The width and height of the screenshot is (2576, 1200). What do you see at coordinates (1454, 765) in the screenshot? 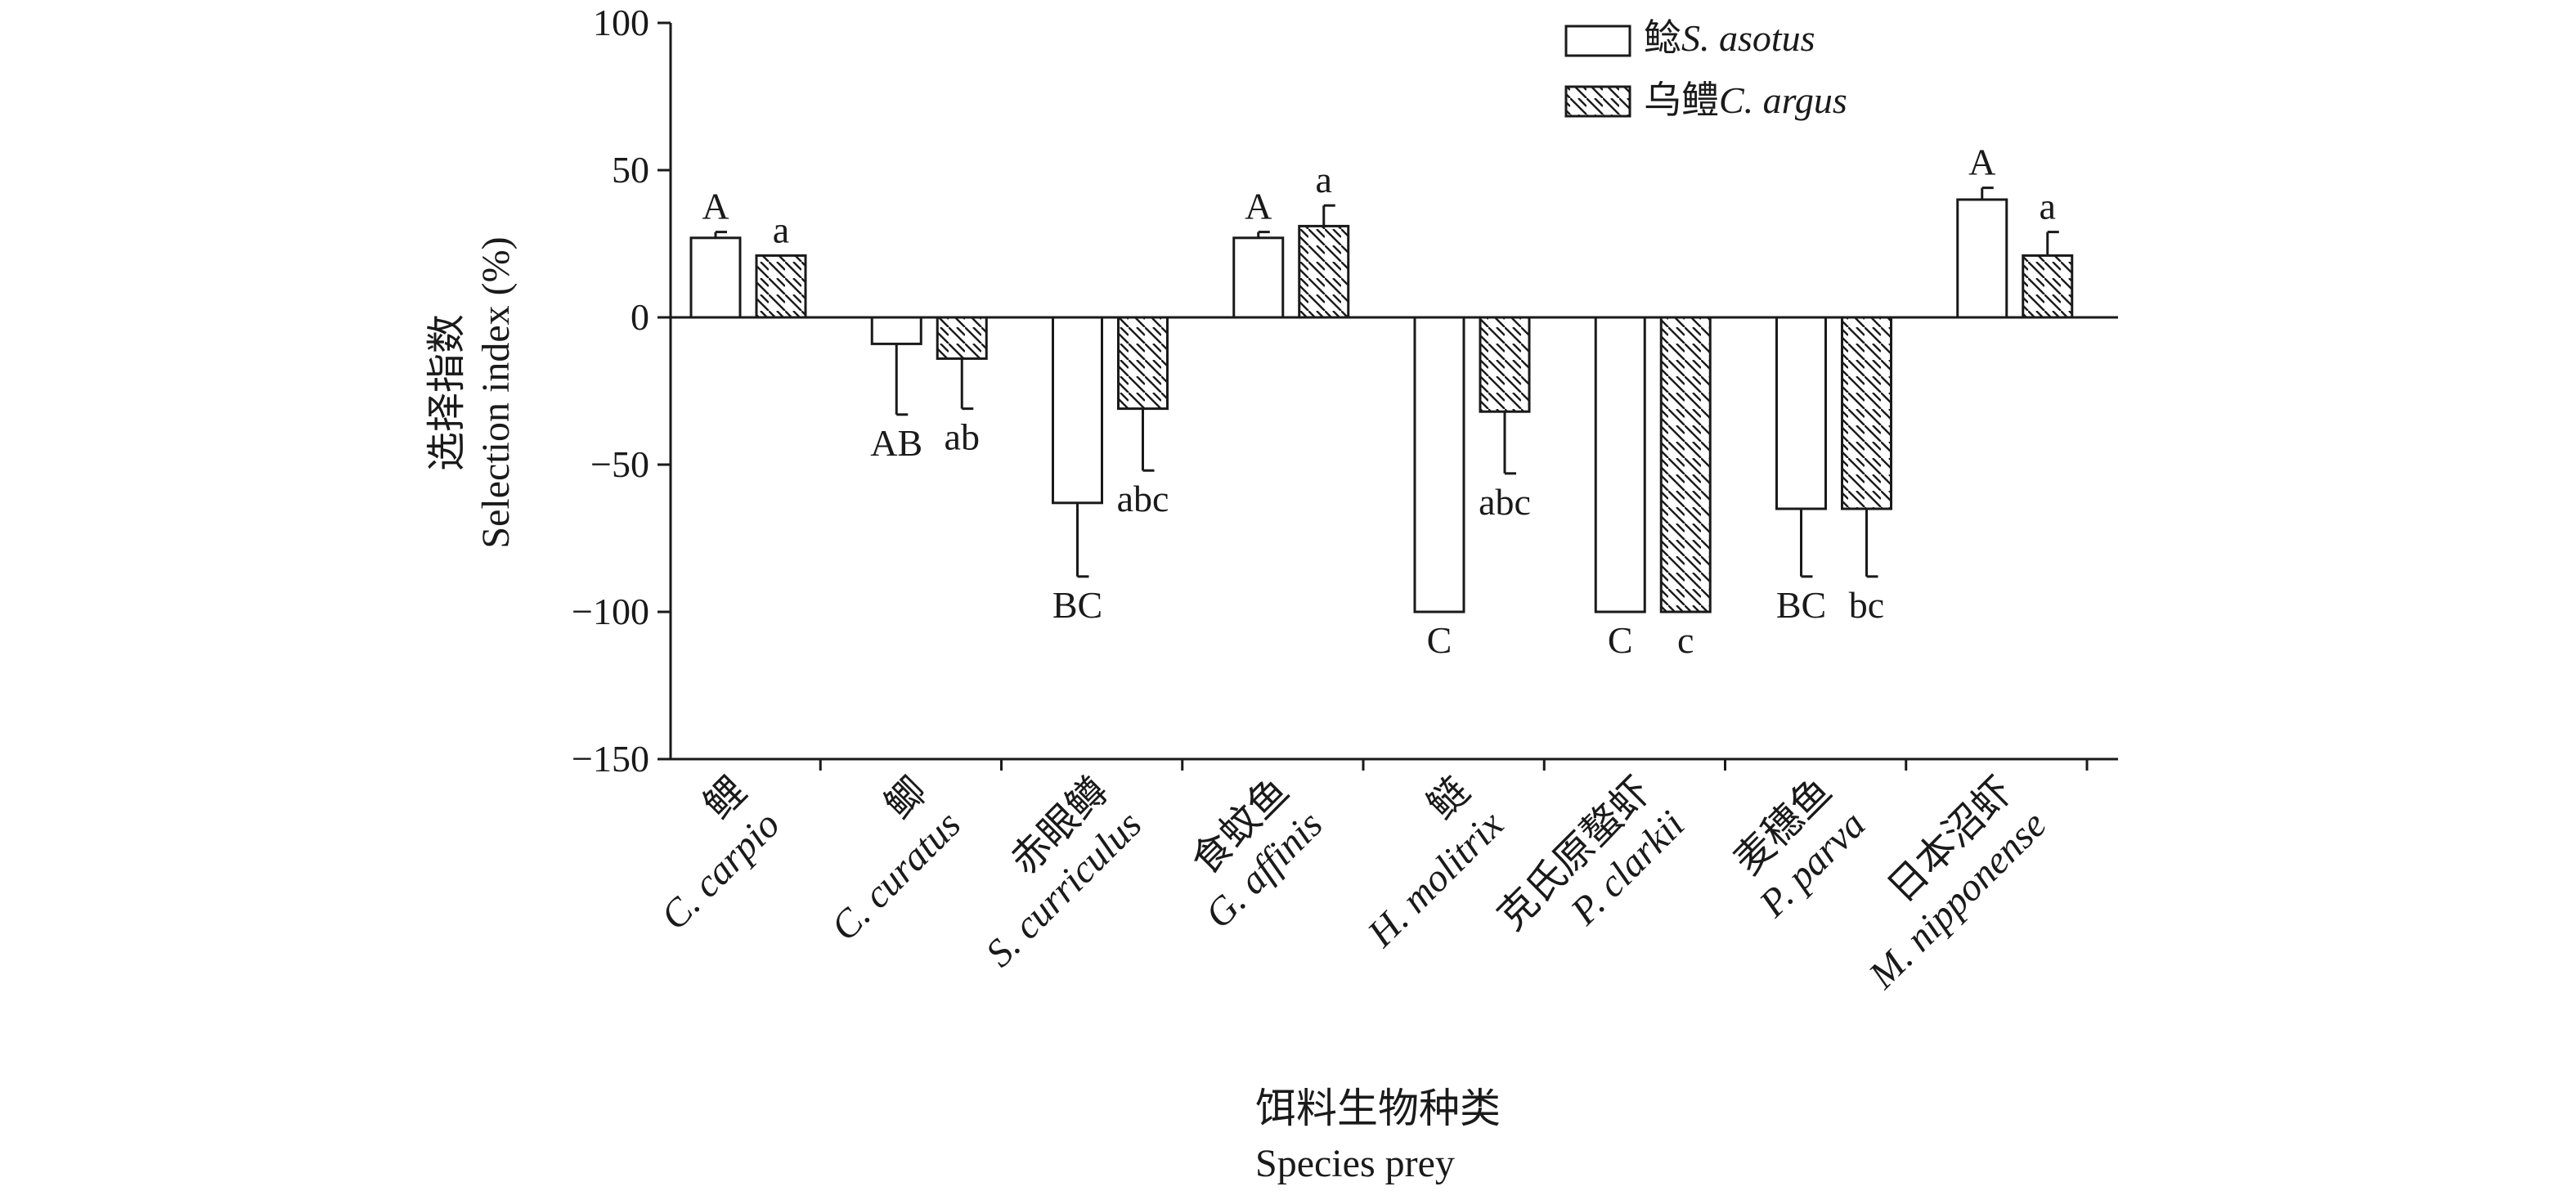
I see `x-ticks` at bounding box center [1454, 765].